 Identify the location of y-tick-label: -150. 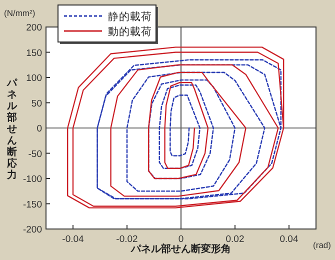
(32, 204).